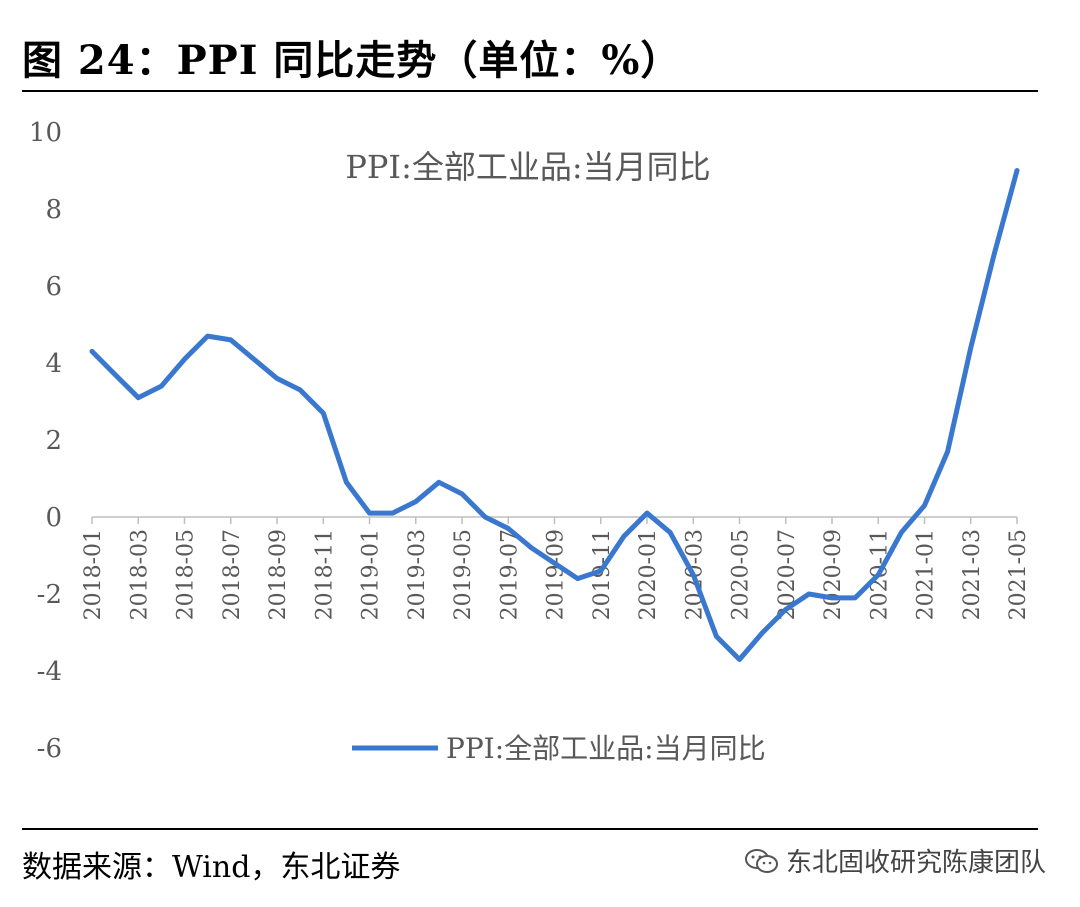 The height and width of the screenshot is (907, 1080). Describe the element at coordinates (53, 364) in the screenshot. I see `y-tick-label: 4` at that location.